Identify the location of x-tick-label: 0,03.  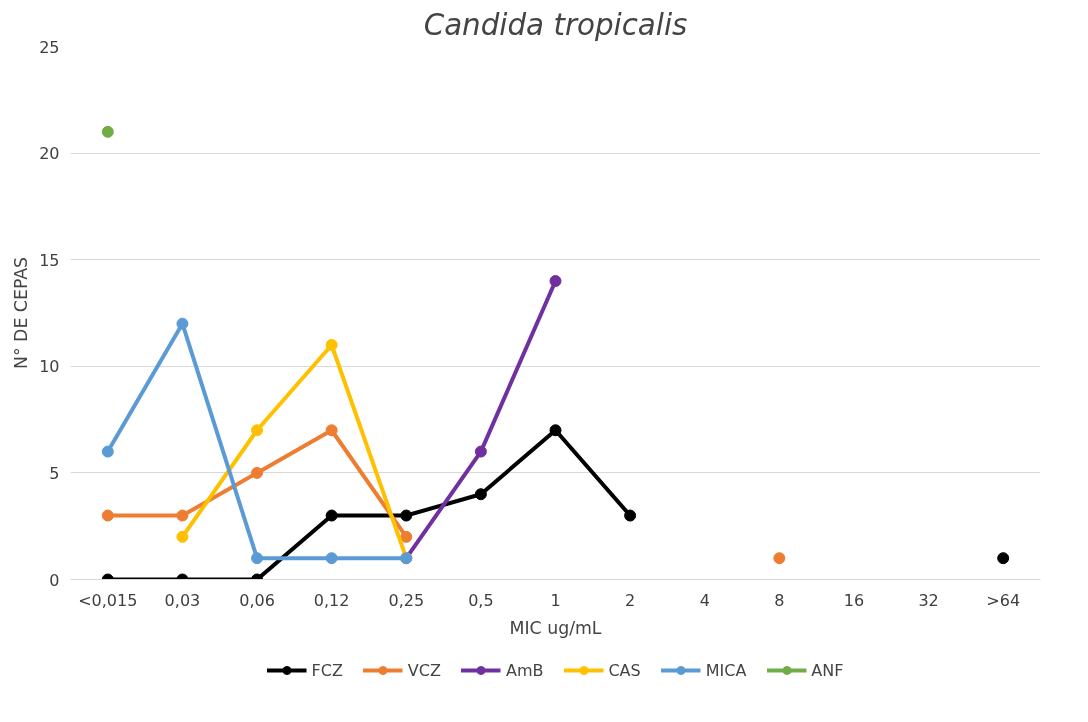
(182, 600).